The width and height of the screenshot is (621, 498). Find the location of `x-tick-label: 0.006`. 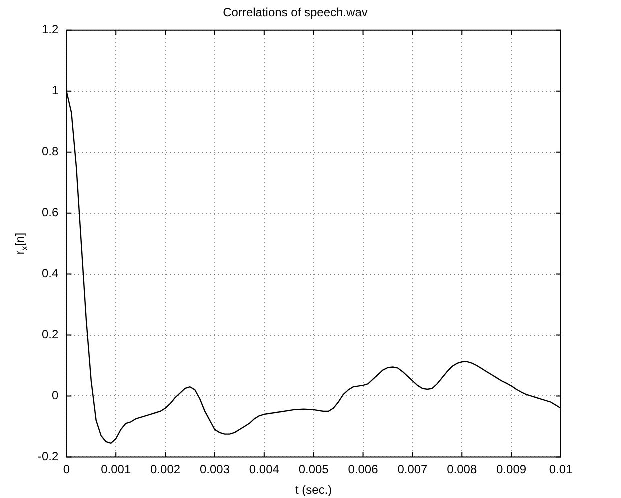

x-tick-label: 0.006 is located at coordinates (363, 469).